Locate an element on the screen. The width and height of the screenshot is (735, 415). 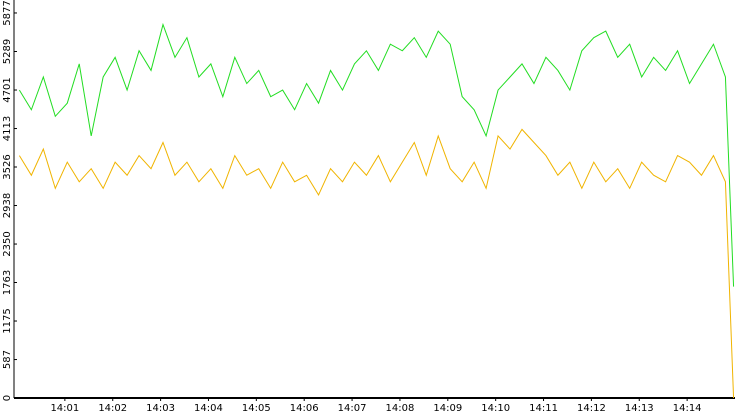
y-tick-label: 5289 is located at coordinates (7, 51).